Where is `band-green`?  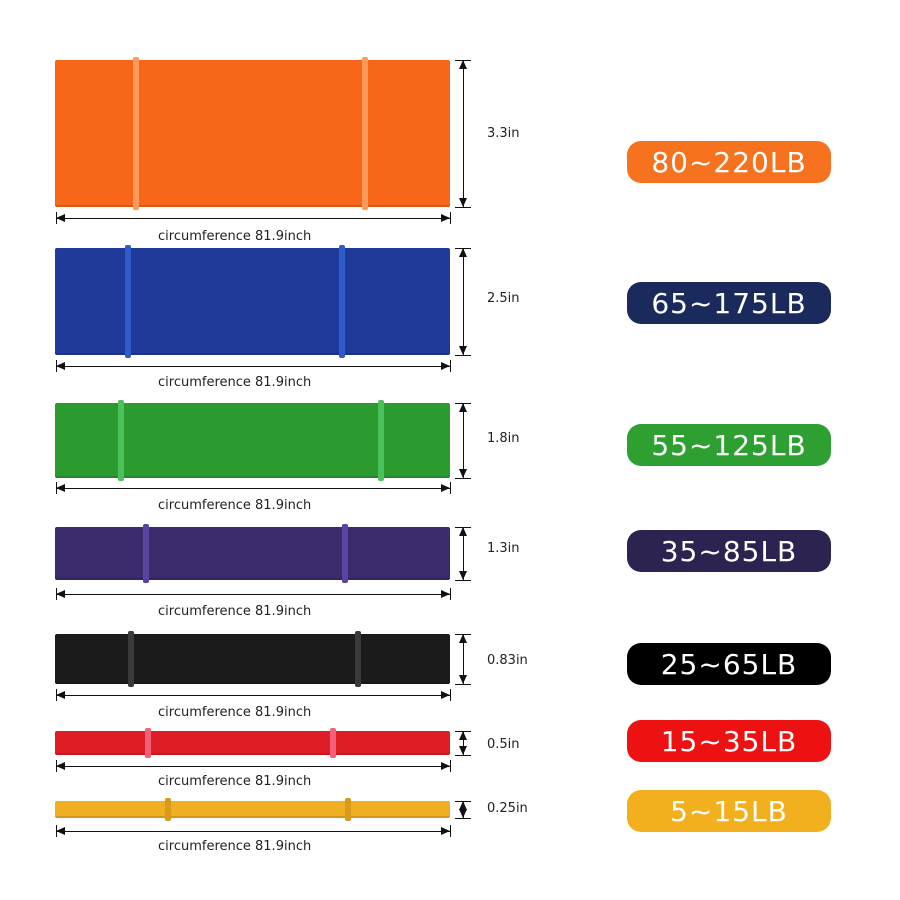
band-green is located at coordinates (252, 440).